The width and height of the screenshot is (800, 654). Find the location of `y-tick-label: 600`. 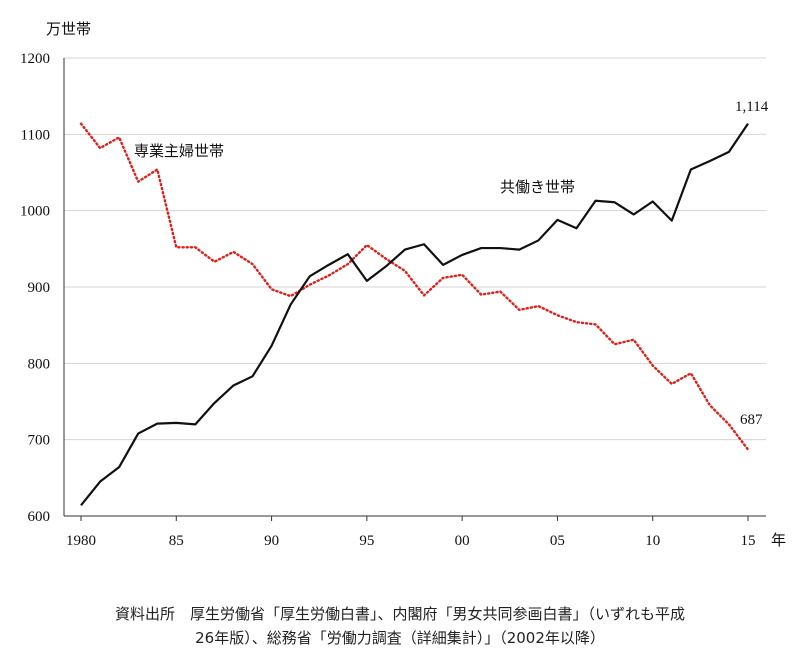

y-tick-label: 600 is located at coordinates (39, 517).